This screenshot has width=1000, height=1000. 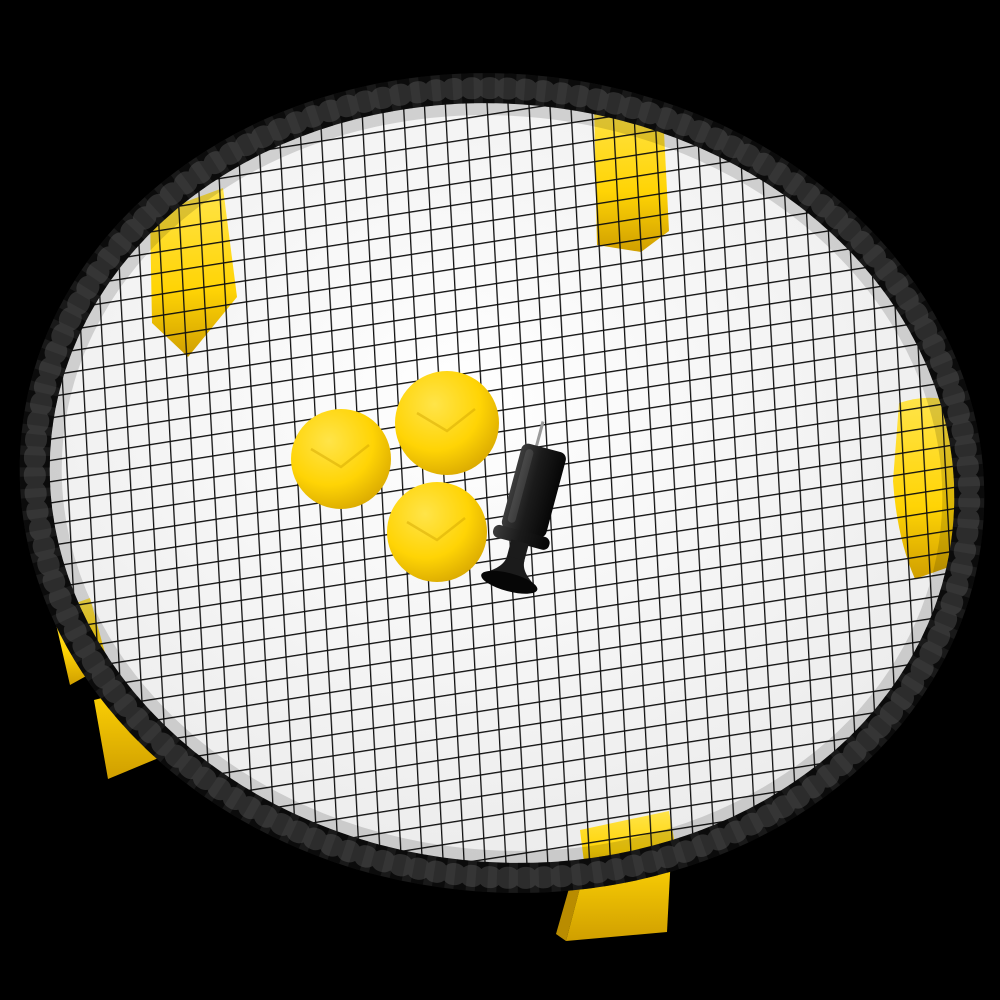 I want to click on hand-pump, so click(x=523, y=507).